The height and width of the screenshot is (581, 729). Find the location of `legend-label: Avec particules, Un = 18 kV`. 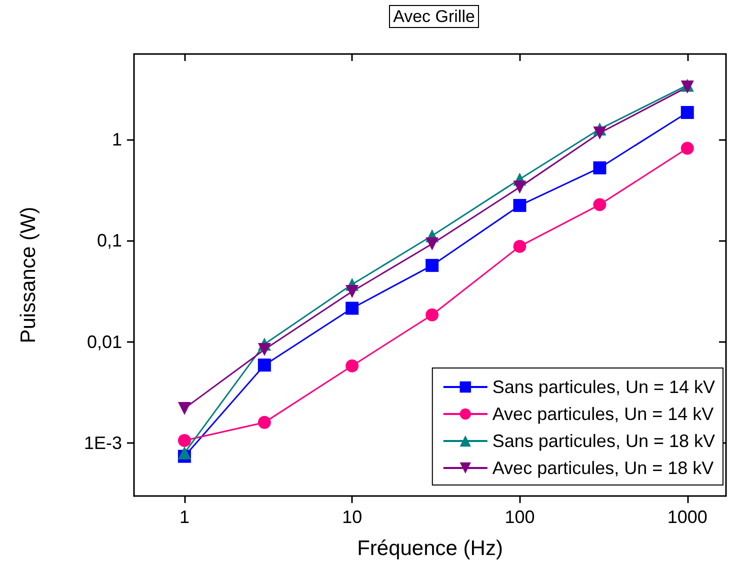

legend-label: Avec particules, Un = 18 kV is located at coordinates (603, 468).